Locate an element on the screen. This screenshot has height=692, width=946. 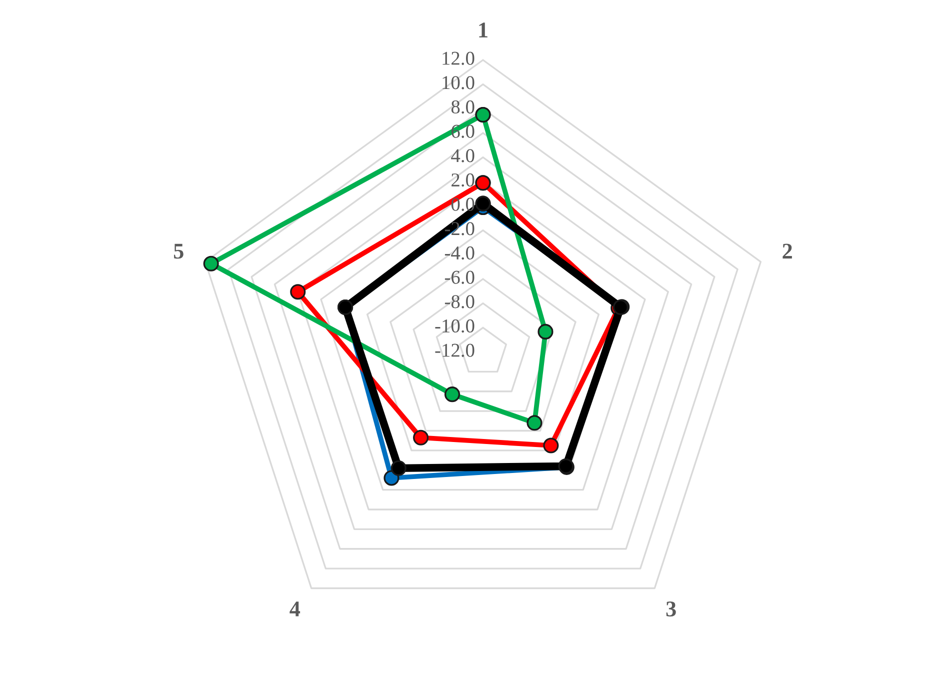
y-tick-label: -10.0 is located at coordinates (454, 326).